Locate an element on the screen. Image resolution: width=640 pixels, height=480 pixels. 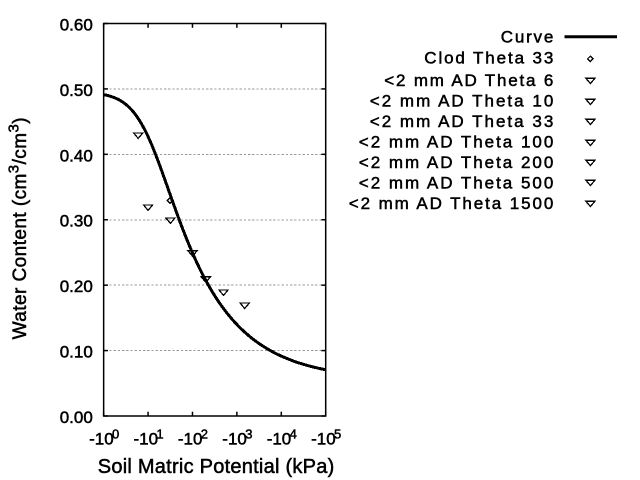
svg-text: 0 is located at coordinates (115, 434).